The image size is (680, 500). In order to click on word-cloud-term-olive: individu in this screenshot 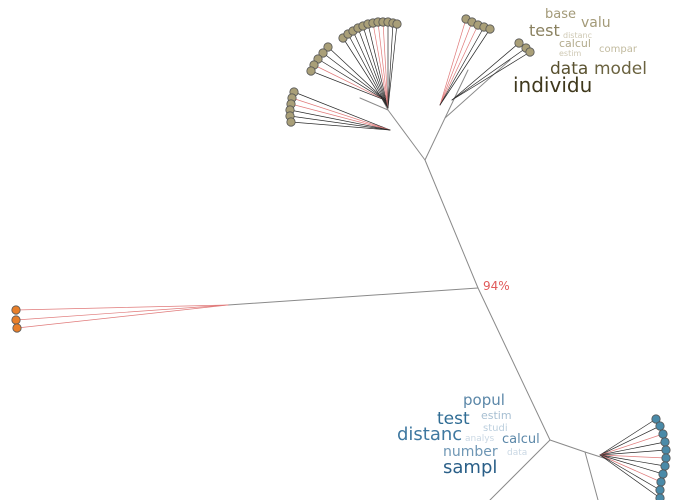, I will do `click(552, 85)`.